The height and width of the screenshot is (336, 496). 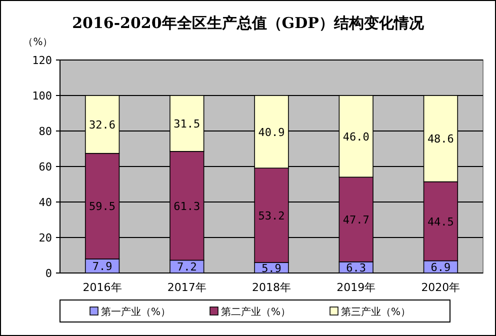 What do you see at coordinates (102, 266) in the screenshot?
I see `text: 7.9` at bounding box center [102, 266].